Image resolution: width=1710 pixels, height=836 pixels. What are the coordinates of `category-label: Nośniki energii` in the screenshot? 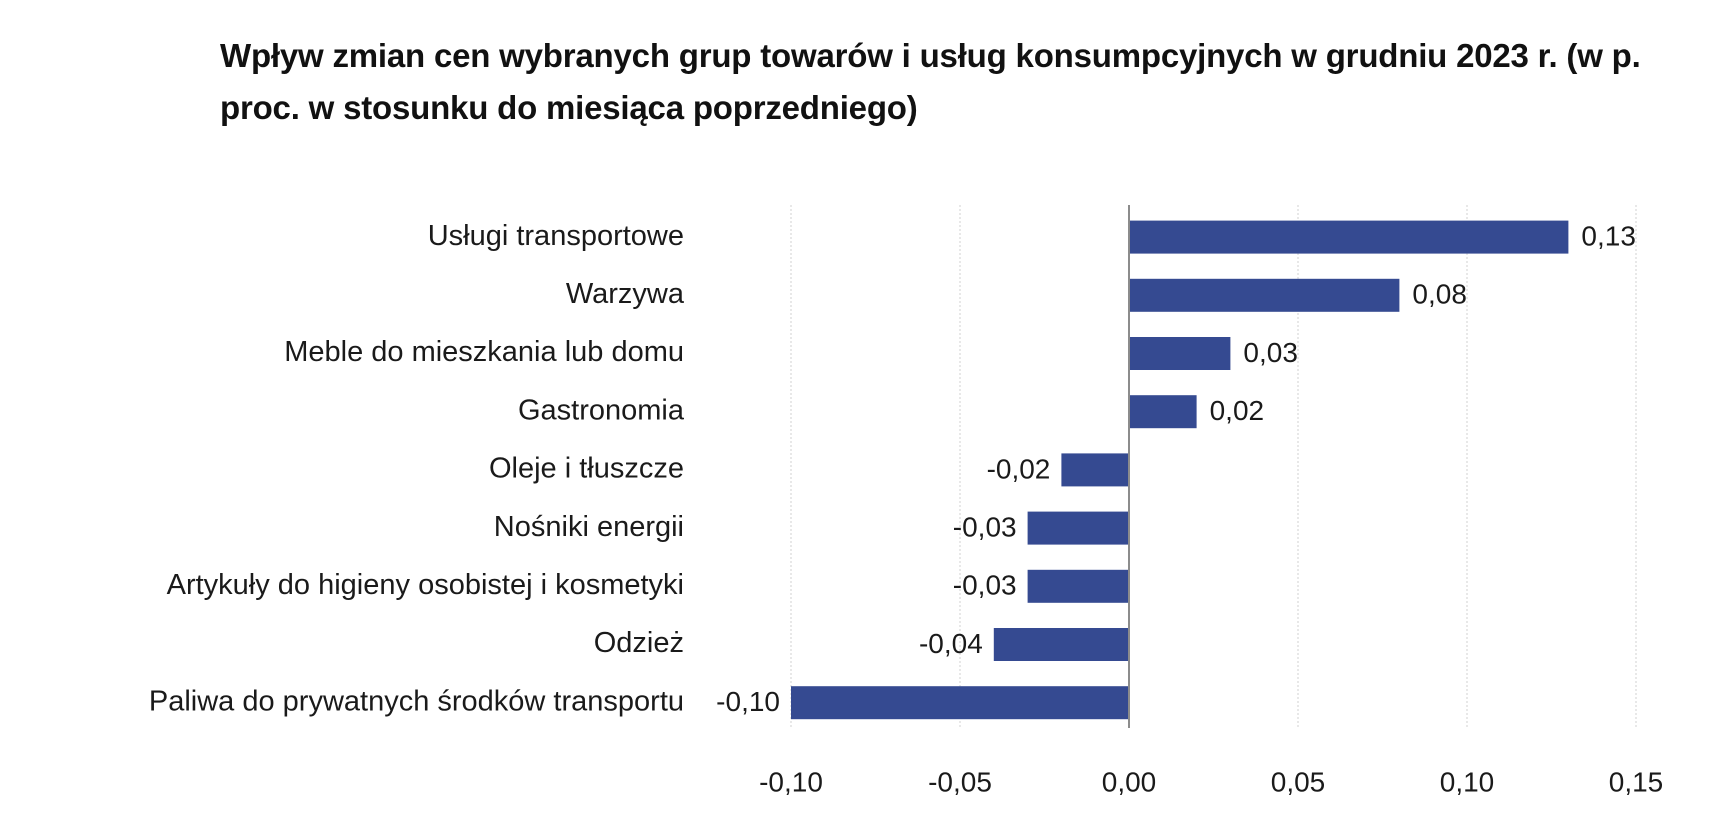 It's located at (589, 527).